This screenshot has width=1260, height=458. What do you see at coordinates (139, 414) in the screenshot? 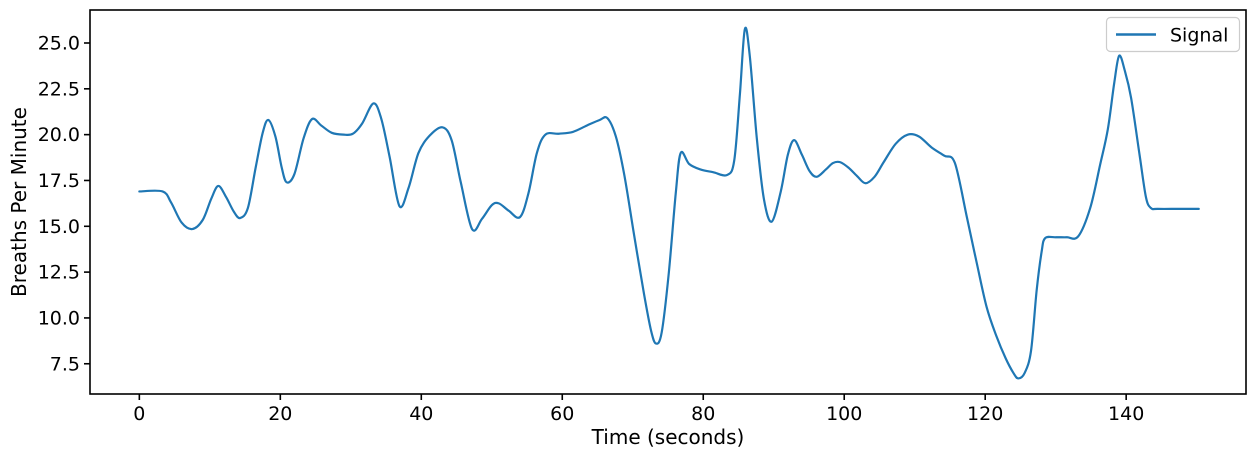
I see `x-tick-label: 0` at bounding box center [139, 414].